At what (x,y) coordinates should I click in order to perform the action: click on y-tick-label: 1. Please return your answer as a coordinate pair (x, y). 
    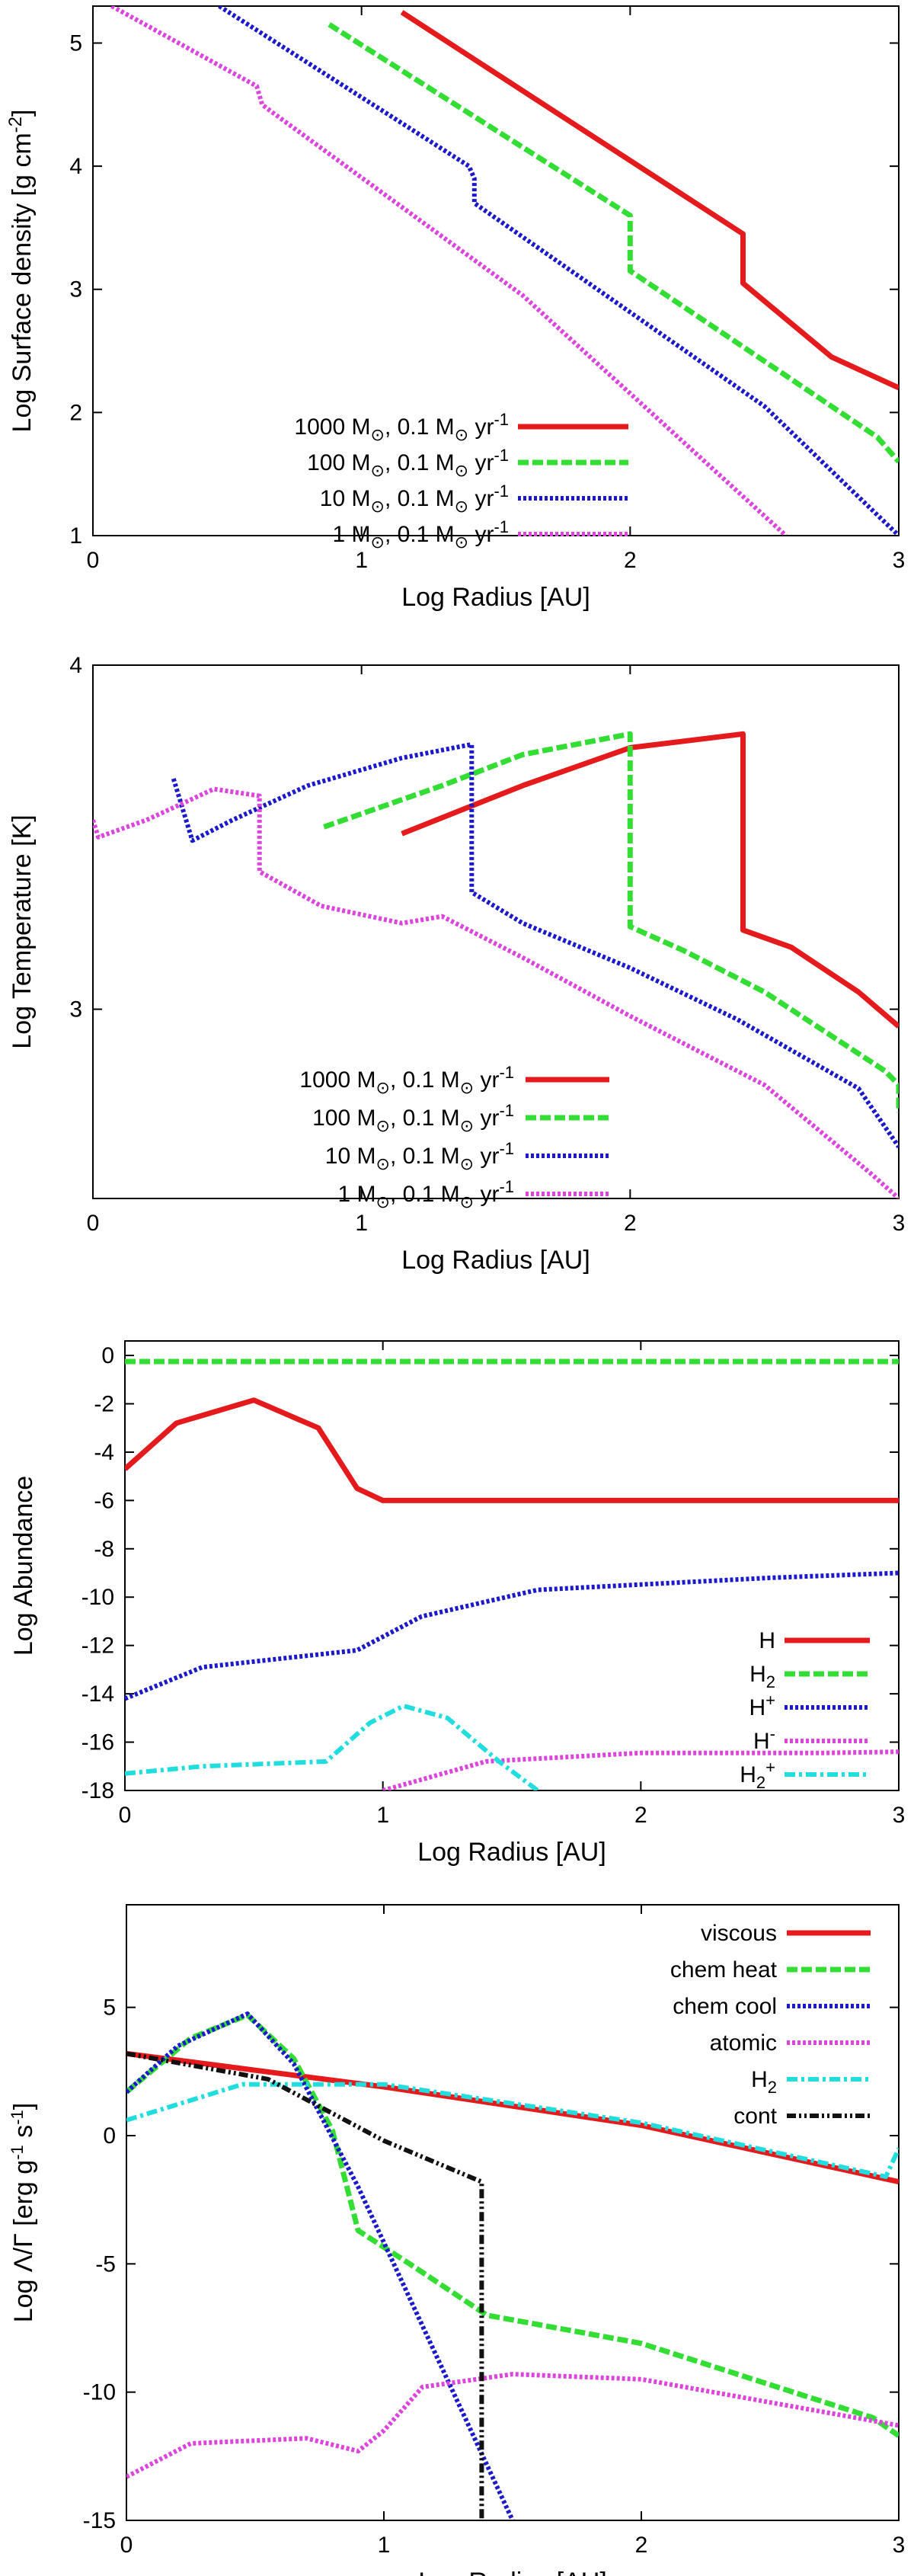
    Looking at the image, I should click on (75, 536).